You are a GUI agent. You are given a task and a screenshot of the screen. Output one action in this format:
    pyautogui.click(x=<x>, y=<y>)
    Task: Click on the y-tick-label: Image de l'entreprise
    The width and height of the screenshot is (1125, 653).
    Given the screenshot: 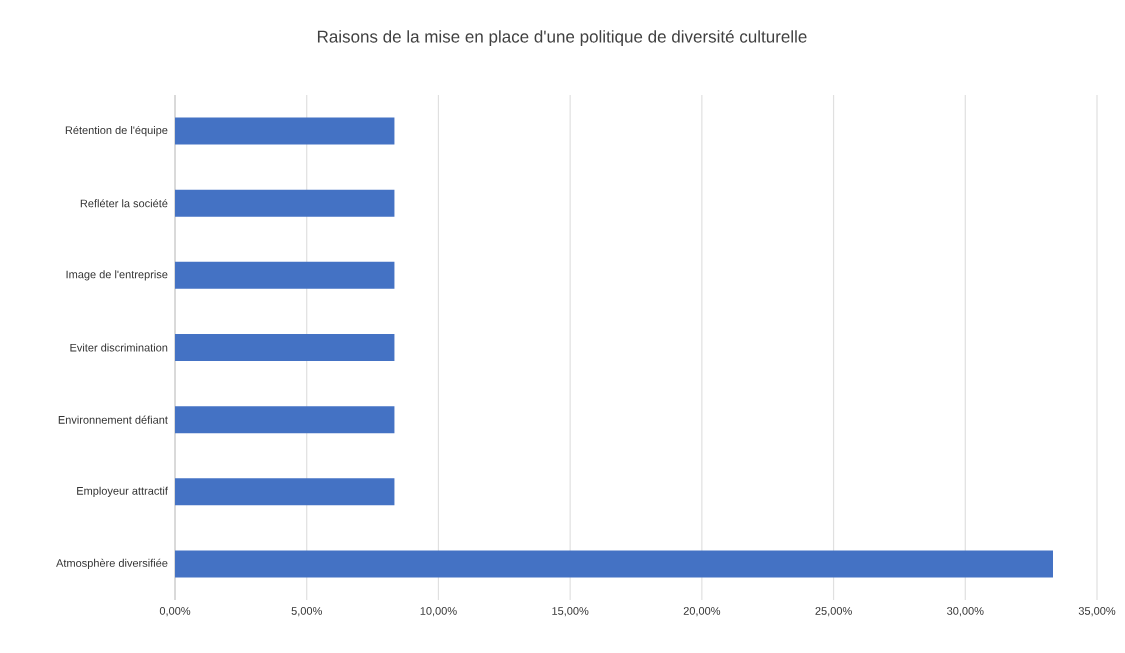 What is the action you would take?
    pyautogui.click(x=117, y=275)
    